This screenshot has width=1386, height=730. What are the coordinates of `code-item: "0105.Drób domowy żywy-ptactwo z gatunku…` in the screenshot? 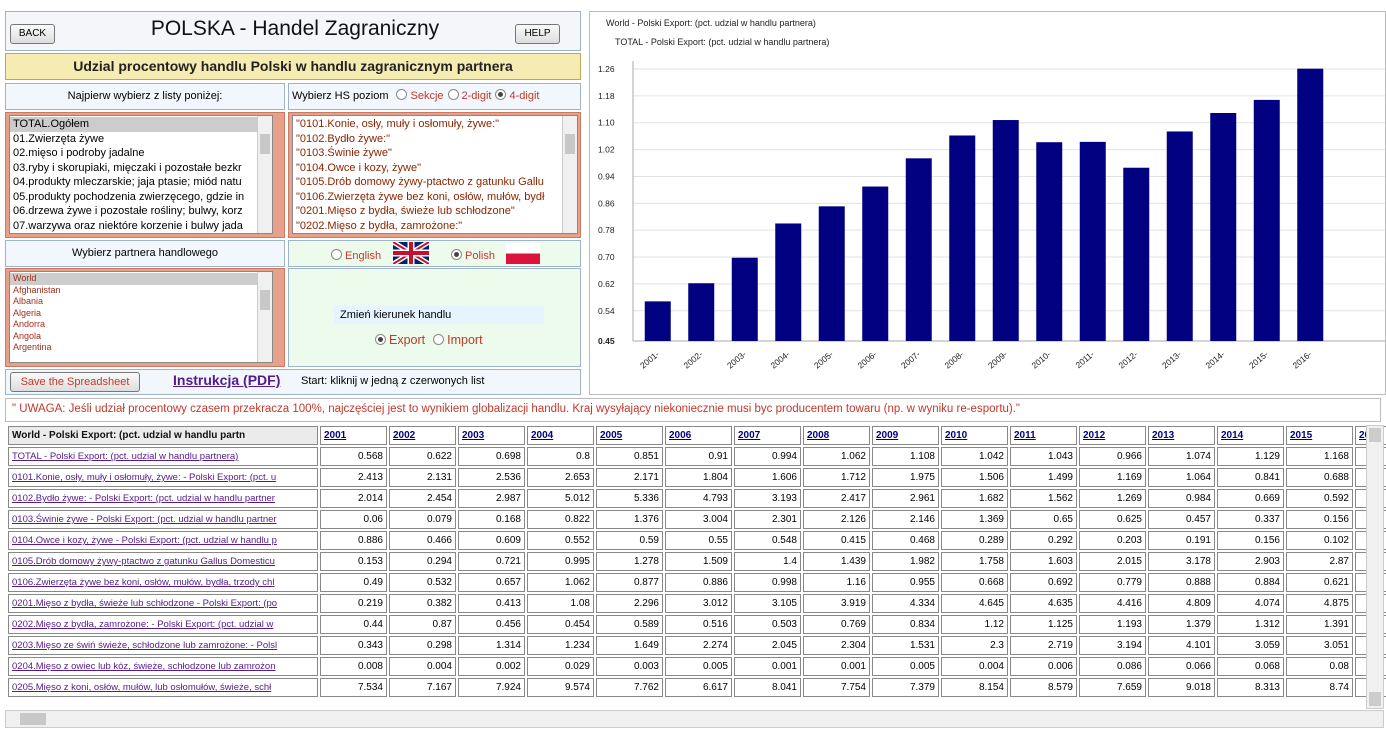 It's located at (420, 182).